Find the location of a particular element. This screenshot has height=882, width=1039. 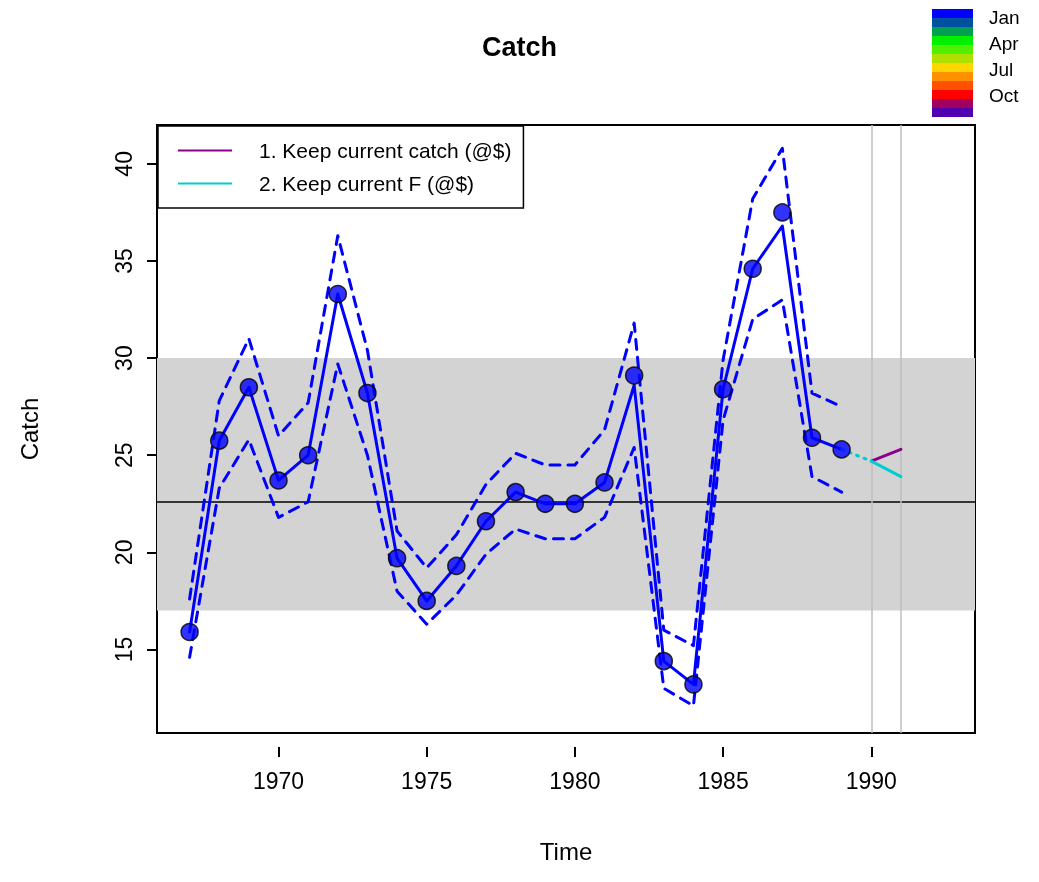

chart-title: Catch is located at coordinates (519, 46).